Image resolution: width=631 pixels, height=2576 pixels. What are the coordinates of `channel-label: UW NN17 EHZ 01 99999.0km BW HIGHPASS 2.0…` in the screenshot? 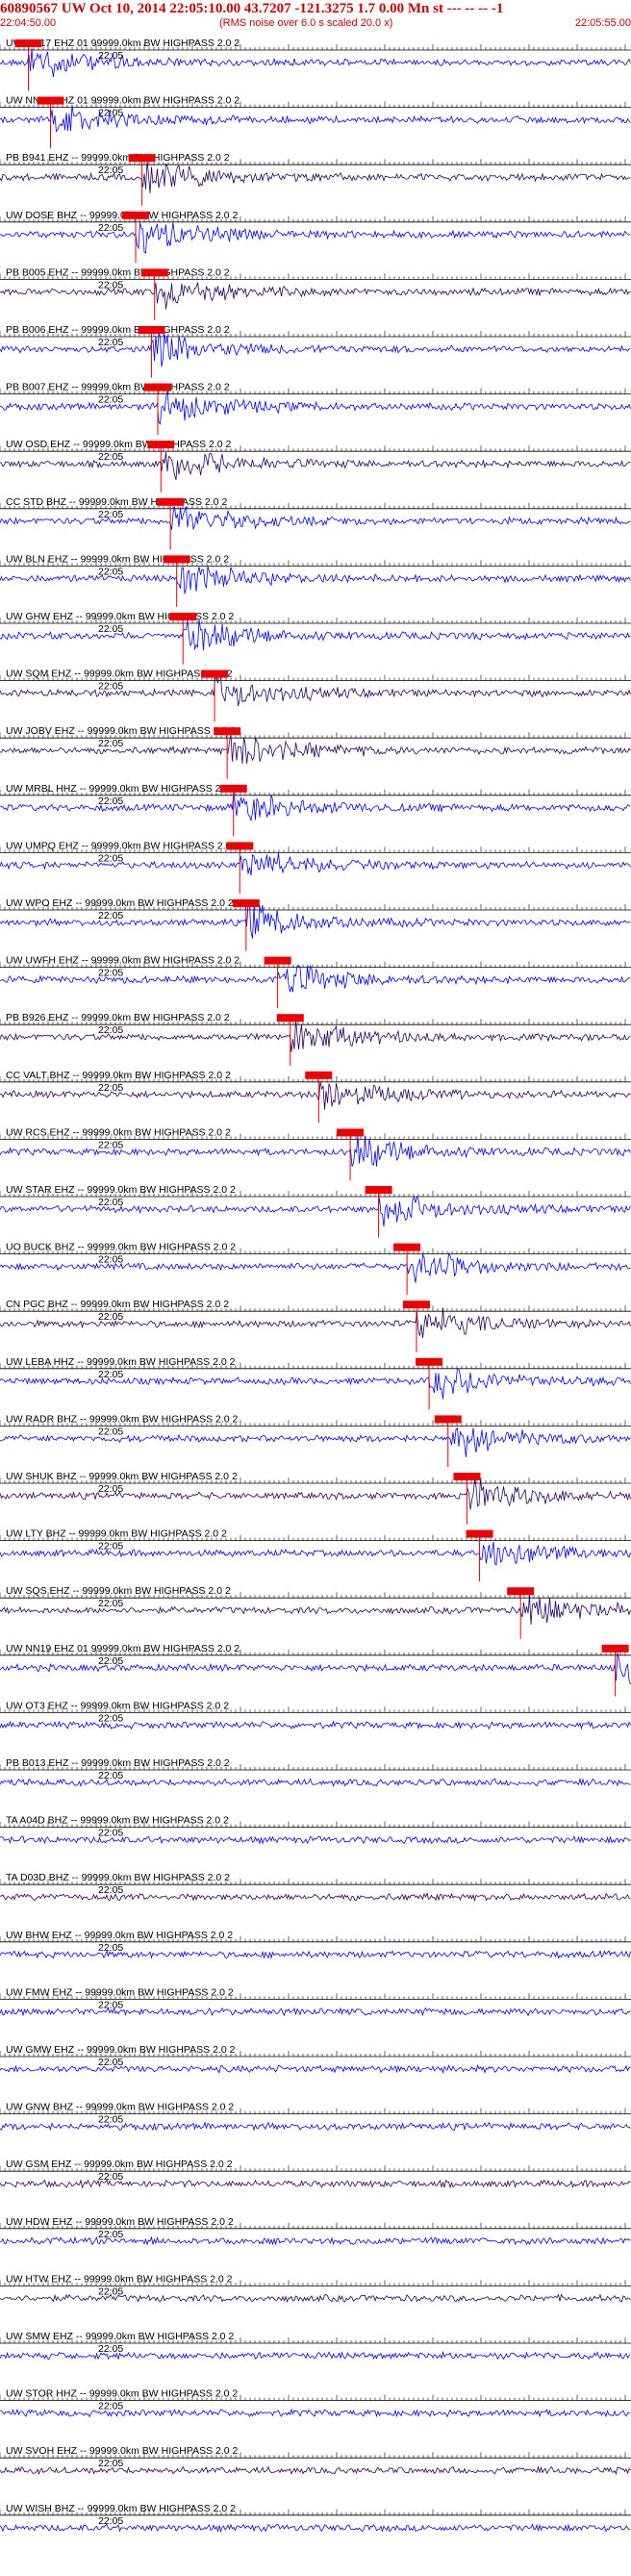 It's located at (123, 44).